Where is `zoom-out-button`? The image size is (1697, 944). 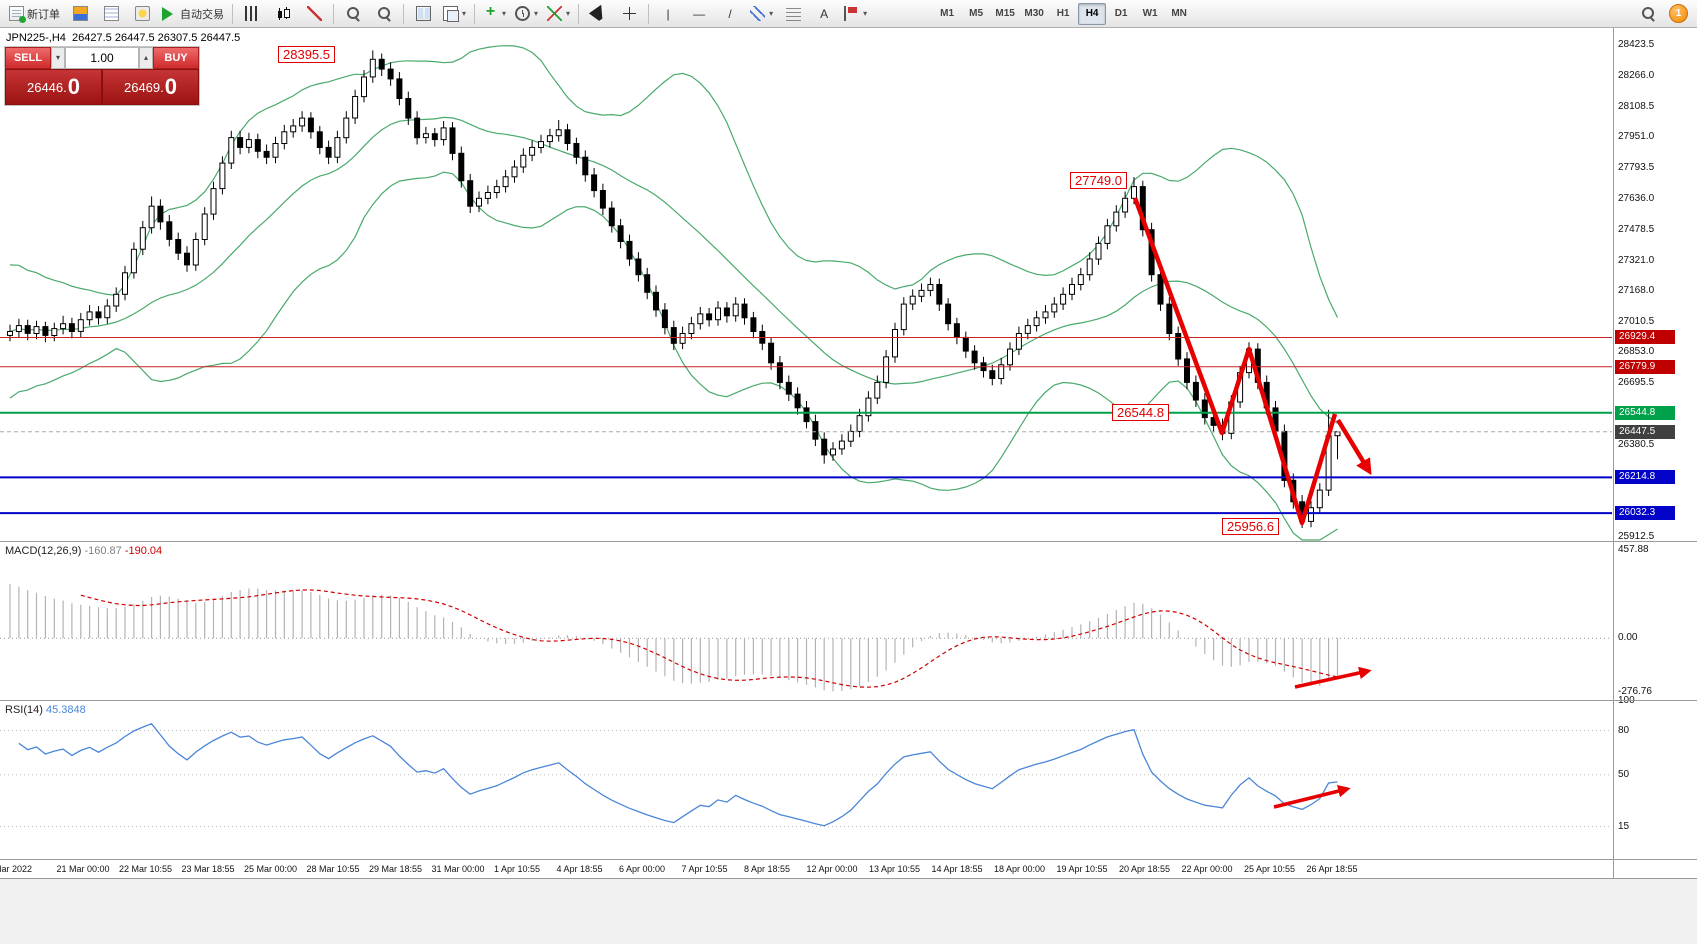
zoom-out-button is located at coordinates (384, 14).